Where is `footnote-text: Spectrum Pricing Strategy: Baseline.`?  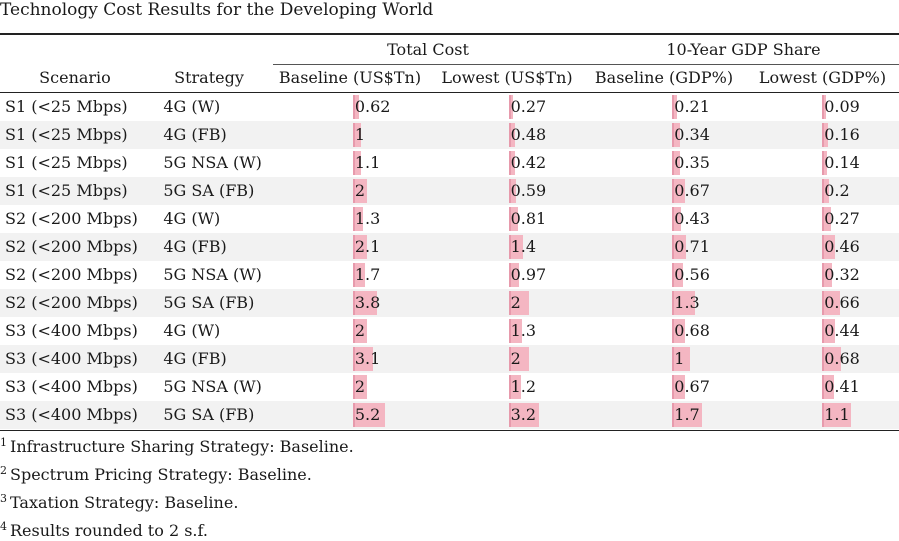
footnote-text: Spectrum Pricing Strategy: Baseline. is located at coordinates (161, 474).